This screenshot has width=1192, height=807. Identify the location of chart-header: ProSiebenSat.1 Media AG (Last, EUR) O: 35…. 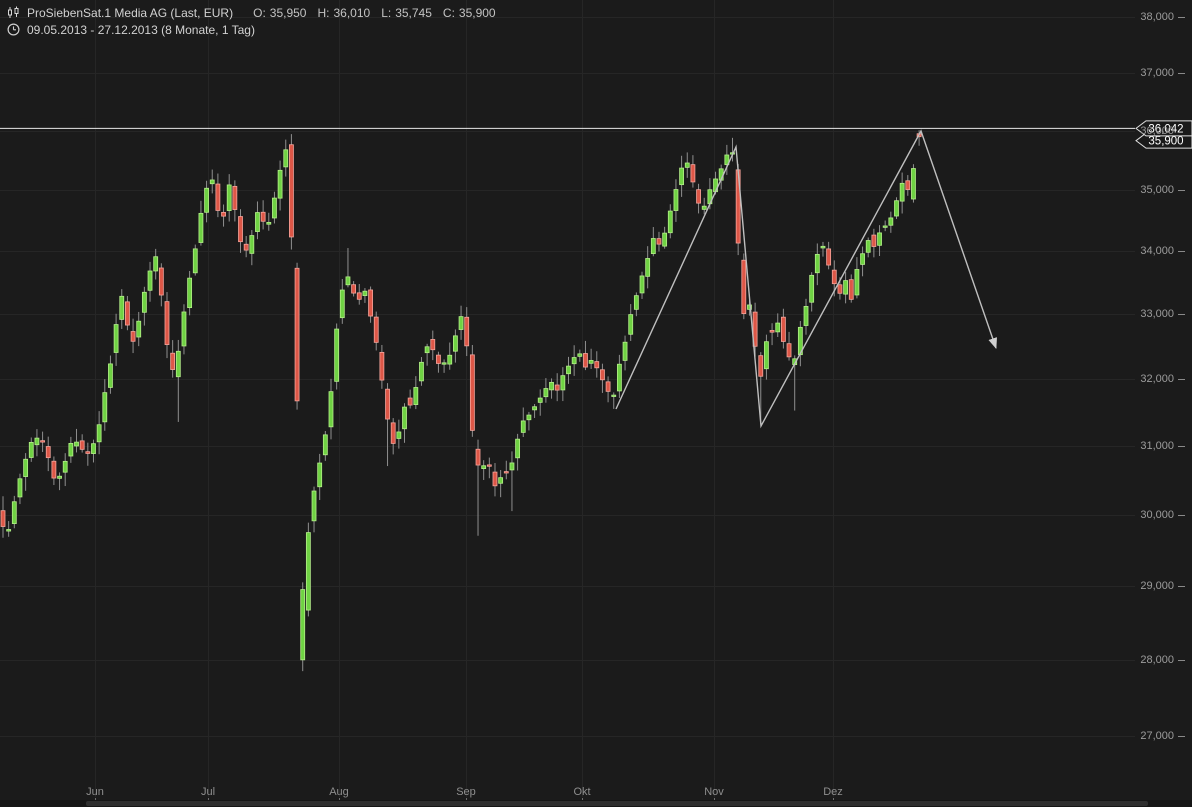
(251, 21).